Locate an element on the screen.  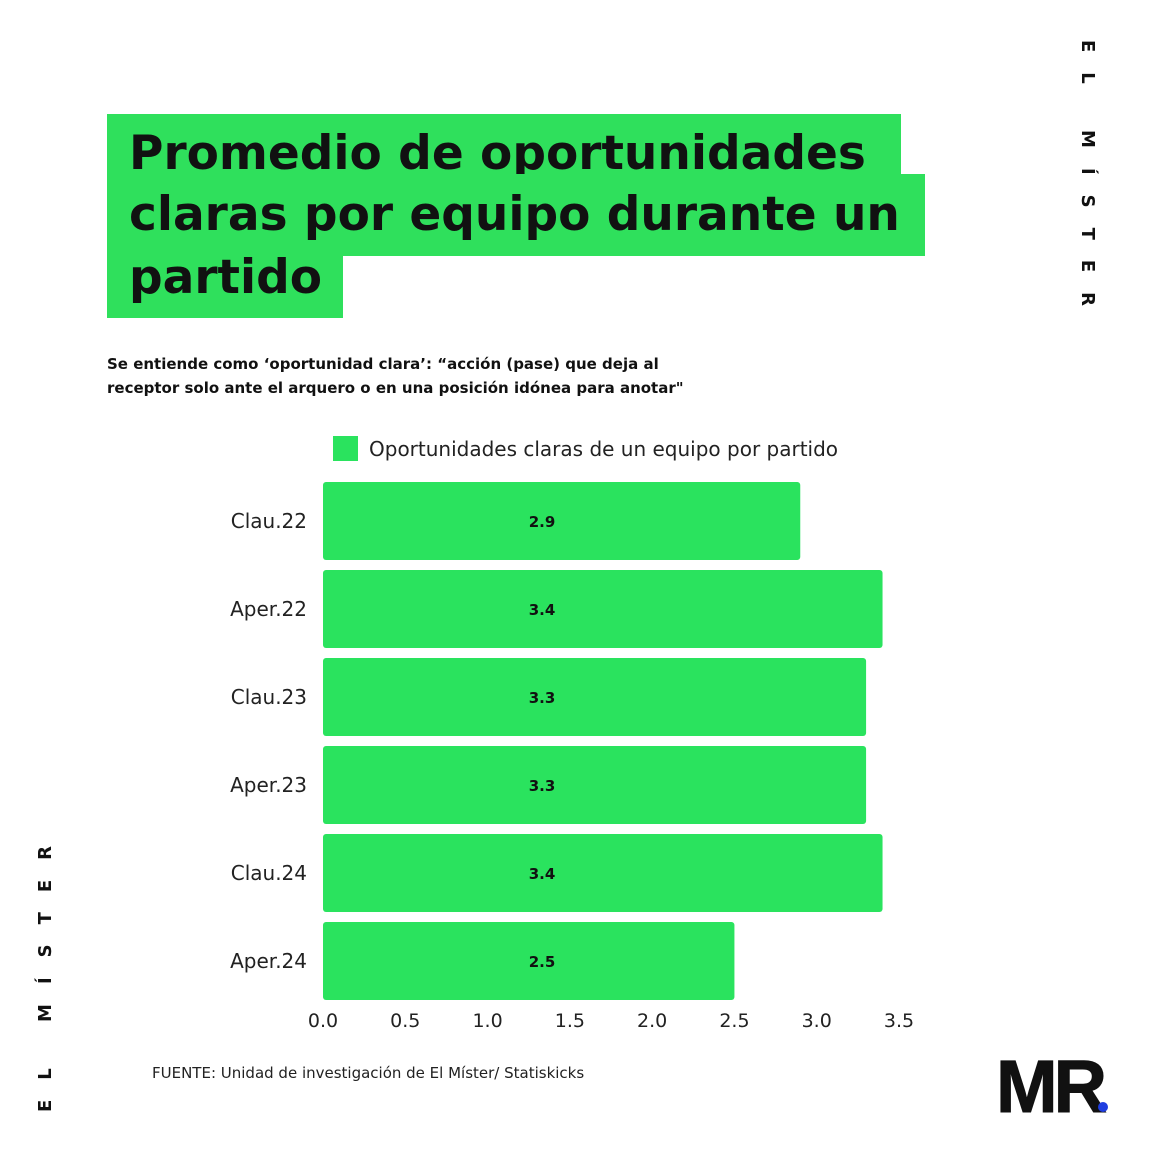
x-tick-label: 3.0 is located at coordinates (817, 1021).